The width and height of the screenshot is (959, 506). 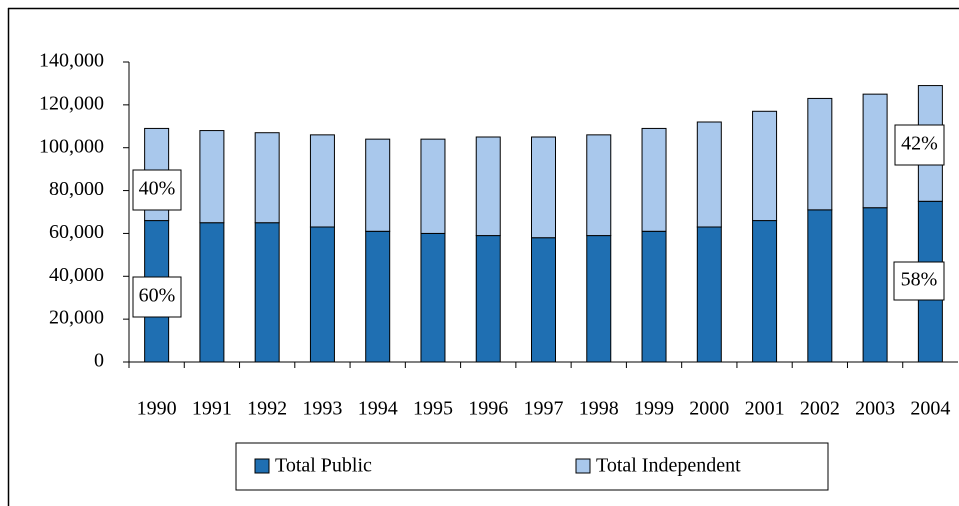 I want to click on x-tick-label: 1999, so click(x=654, y=409).